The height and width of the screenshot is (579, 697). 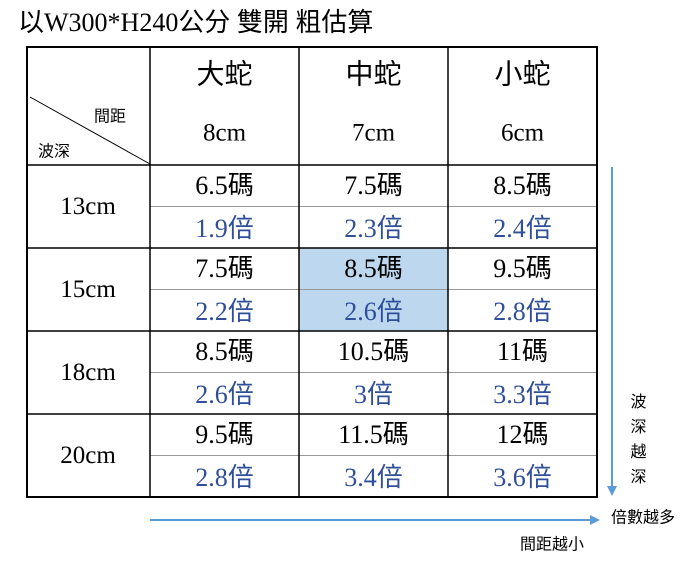 I want to click on column-spacing: 8cm, so click(x=225, y=133).